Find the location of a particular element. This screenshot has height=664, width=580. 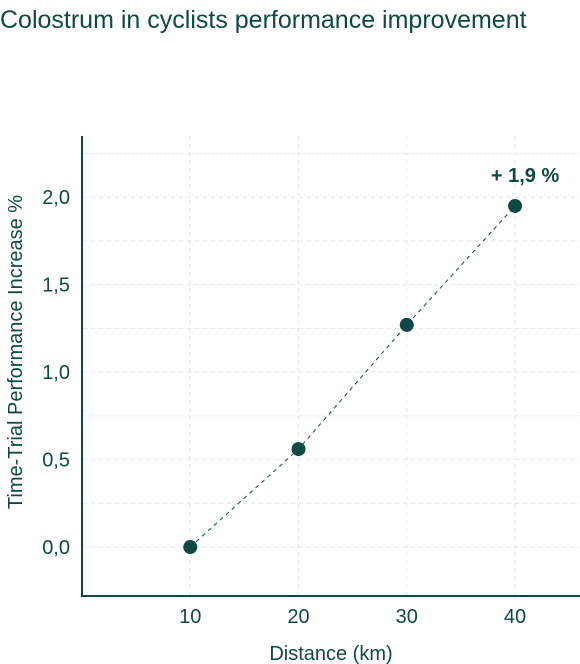

y-tick-label: 1,5 is located at coordinates (56, 286).